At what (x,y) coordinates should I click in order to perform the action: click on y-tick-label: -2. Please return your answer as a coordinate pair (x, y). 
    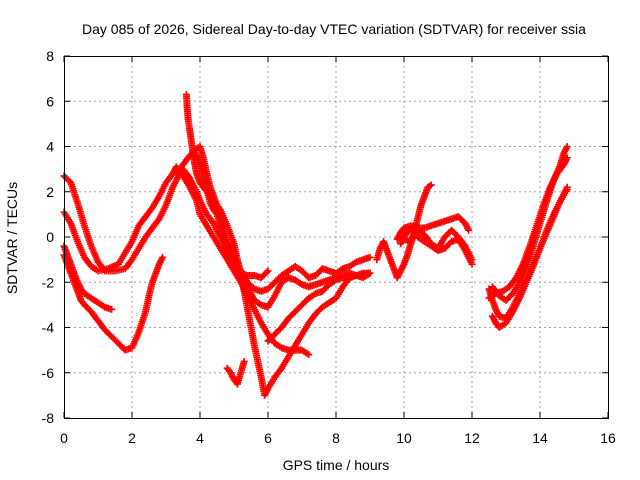
    Looking at the image, I should click on (48, 282).